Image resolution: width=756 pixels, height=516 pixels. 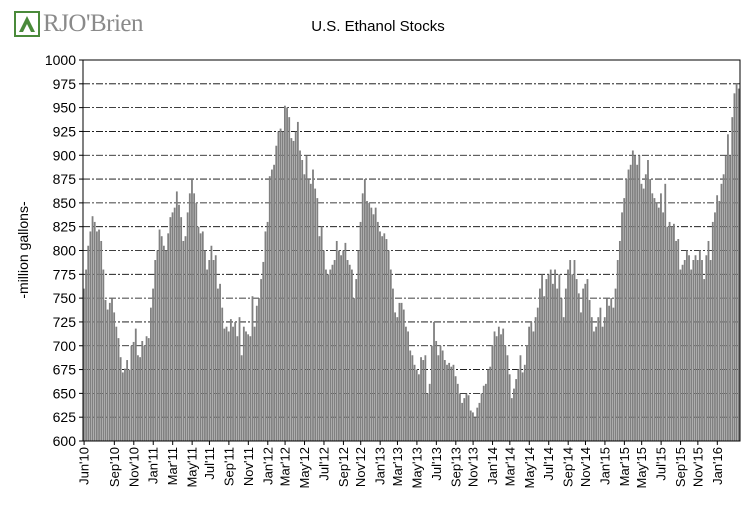 I want to click on x-tick-label: Mar'11, so click(x=172, y=466).